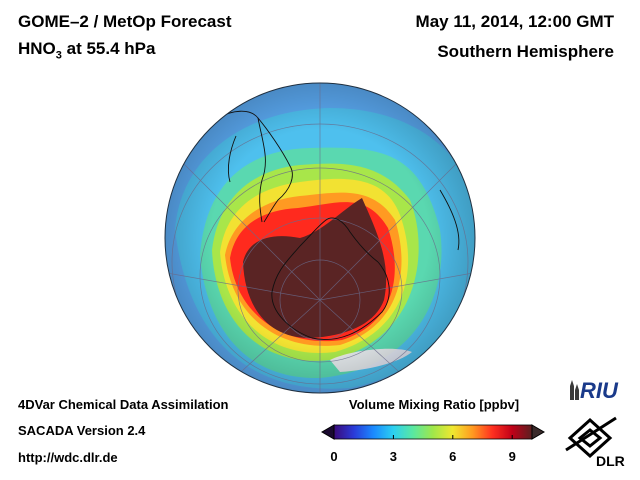 This screenshot has width=640, height=480. Describe the element at coordinates (610, 461) in the screenshot. I see `svg-text: DLR` at that location.